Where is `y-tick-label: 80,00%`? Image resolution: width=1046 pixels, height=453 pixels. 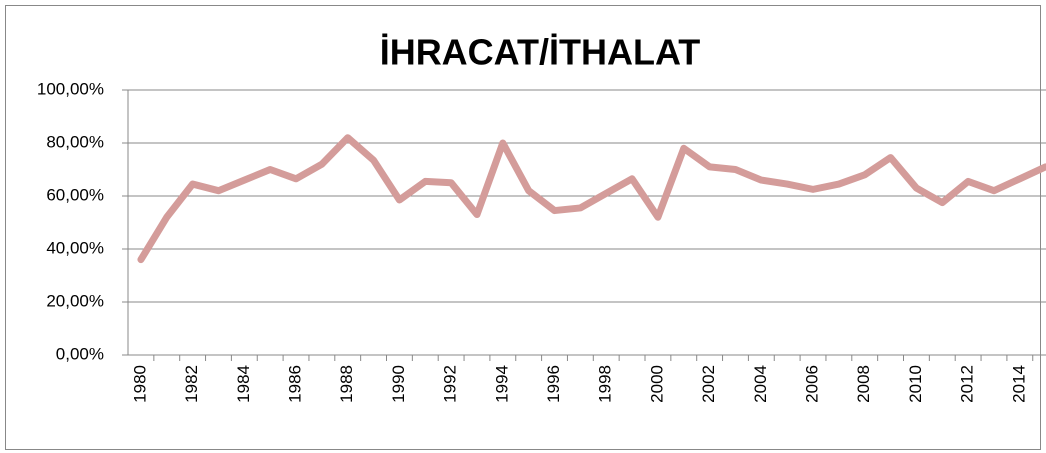 y-tick-label: 80,00% is located at coordinates (75, 141).